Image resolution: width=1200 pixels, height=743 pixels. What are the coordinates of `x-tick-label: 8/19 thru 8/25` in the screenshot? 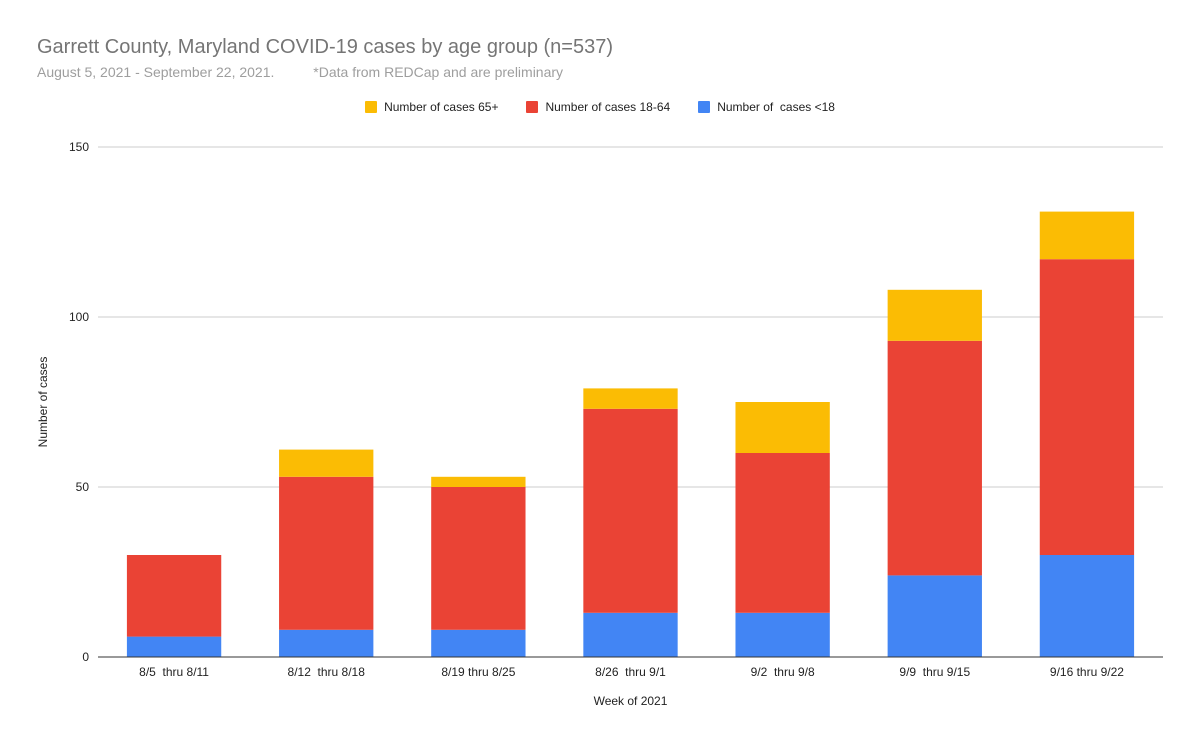 It's located at (478, 672).